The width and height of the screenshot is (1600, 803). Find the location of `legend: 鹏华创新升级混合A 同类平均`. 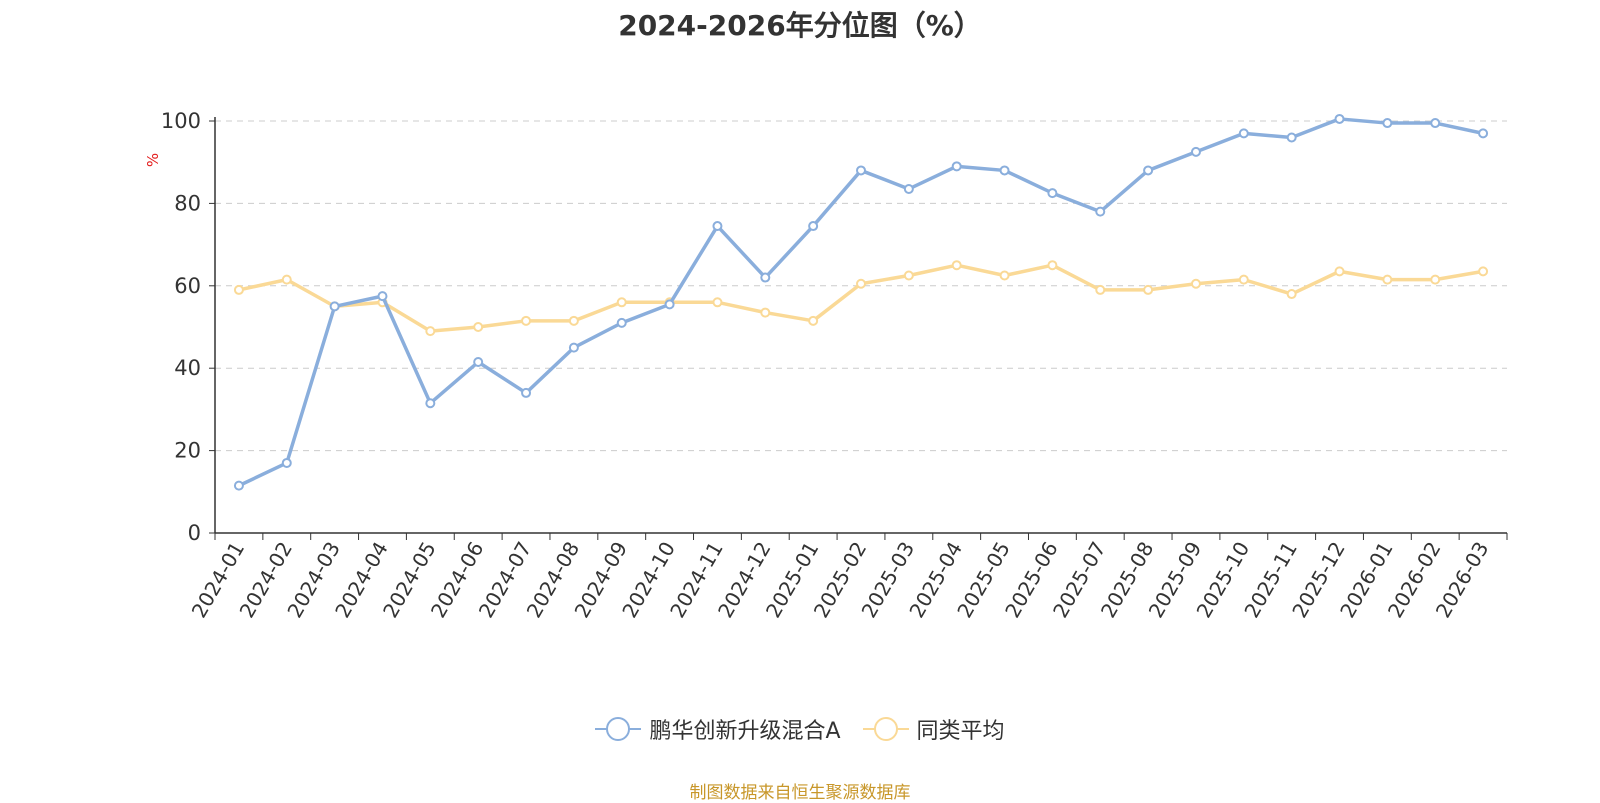

legend: 鹏华创新升级混合A 同类平均 is located at coordinates (800, 729).